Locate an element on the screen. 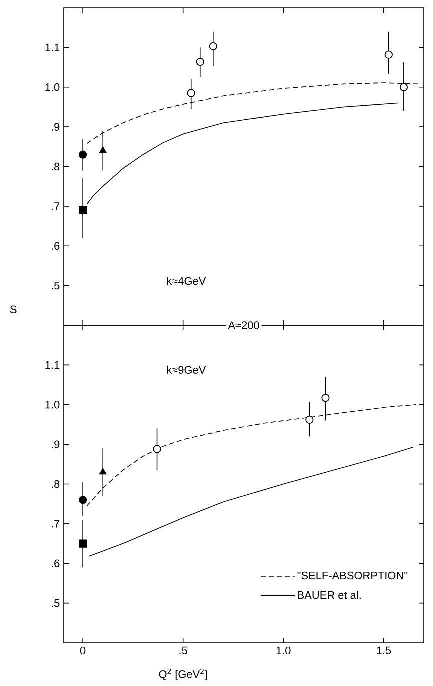  x-tick-label: 0 is located at coordinates (83, 650).